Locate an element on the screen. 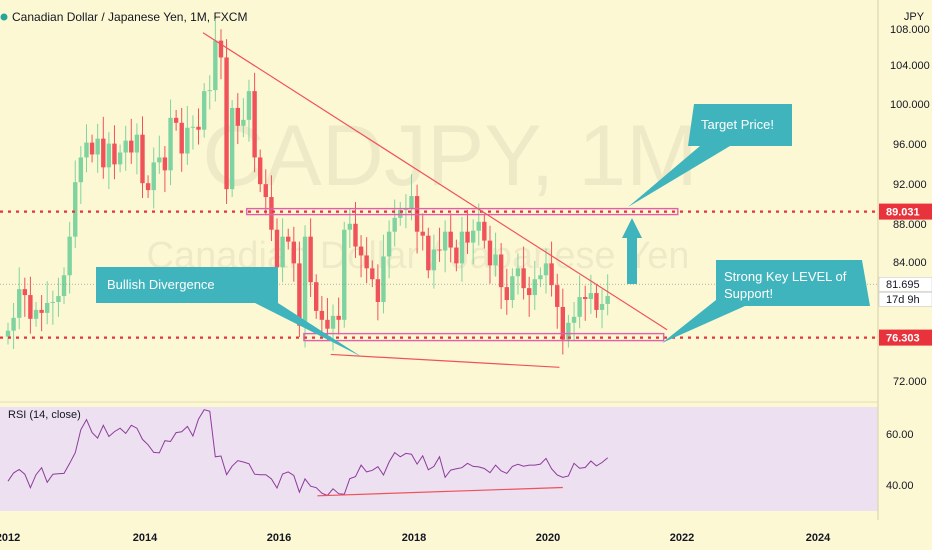 The image size is (932, 550). support-callout: Strong Key LEVEL of Support! is located at coordinates (766, 301).